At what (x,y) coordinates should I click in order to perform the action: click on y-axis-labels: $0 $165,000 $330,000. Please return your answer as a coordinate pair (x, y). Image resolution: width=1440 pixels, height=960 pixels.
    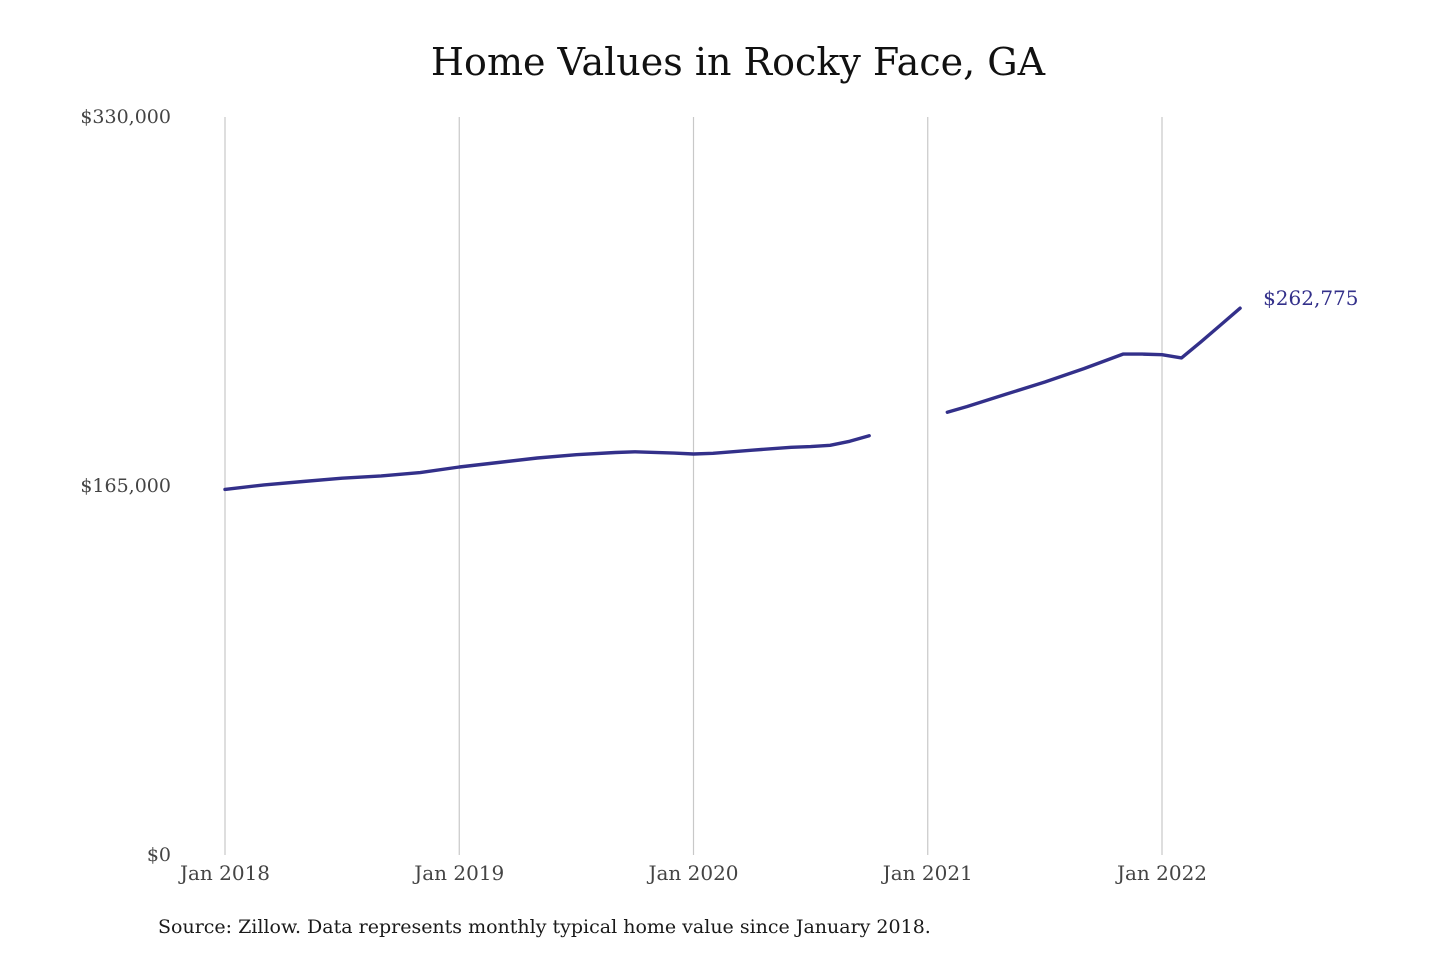
    Looking at the image, I should click on (125, 486).